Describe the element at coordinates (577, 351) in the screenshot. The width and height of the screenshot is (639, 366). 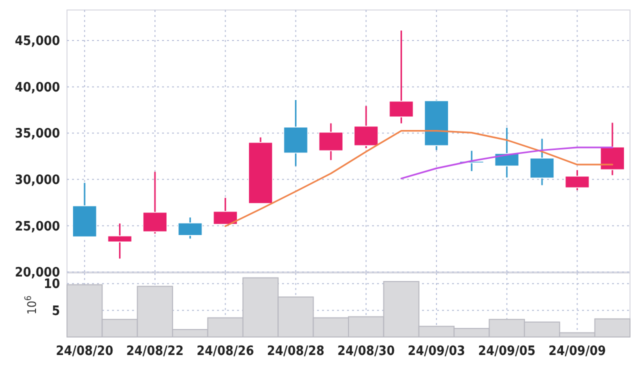
I see `x-tick-label: 24/09/09` at that location.